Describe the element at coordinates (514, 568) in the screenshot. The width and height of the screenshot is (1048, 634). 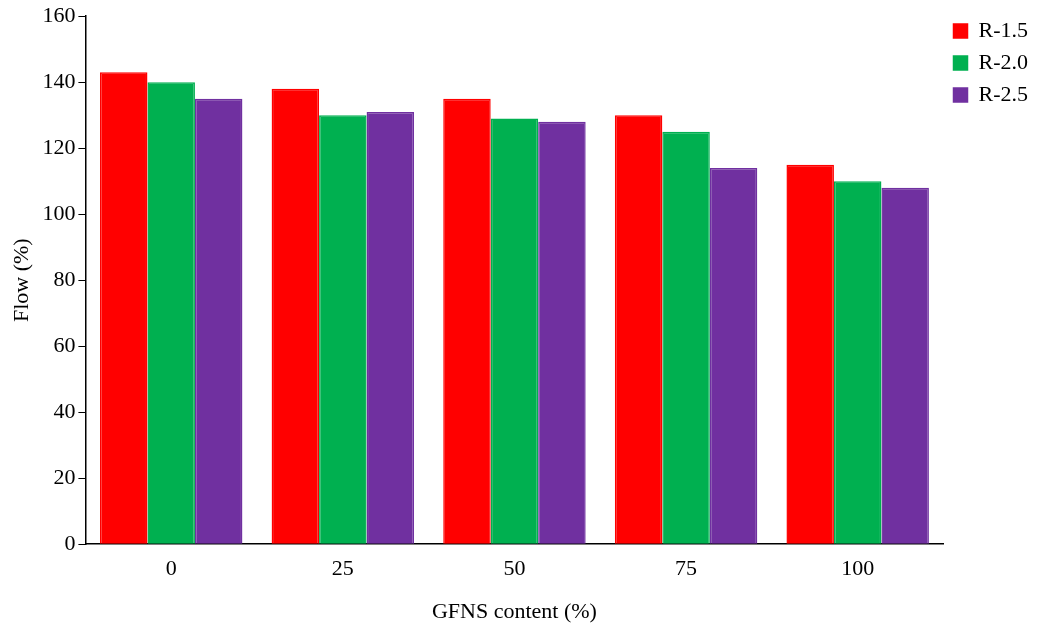
I see `x-tick-label: 50` at that location.